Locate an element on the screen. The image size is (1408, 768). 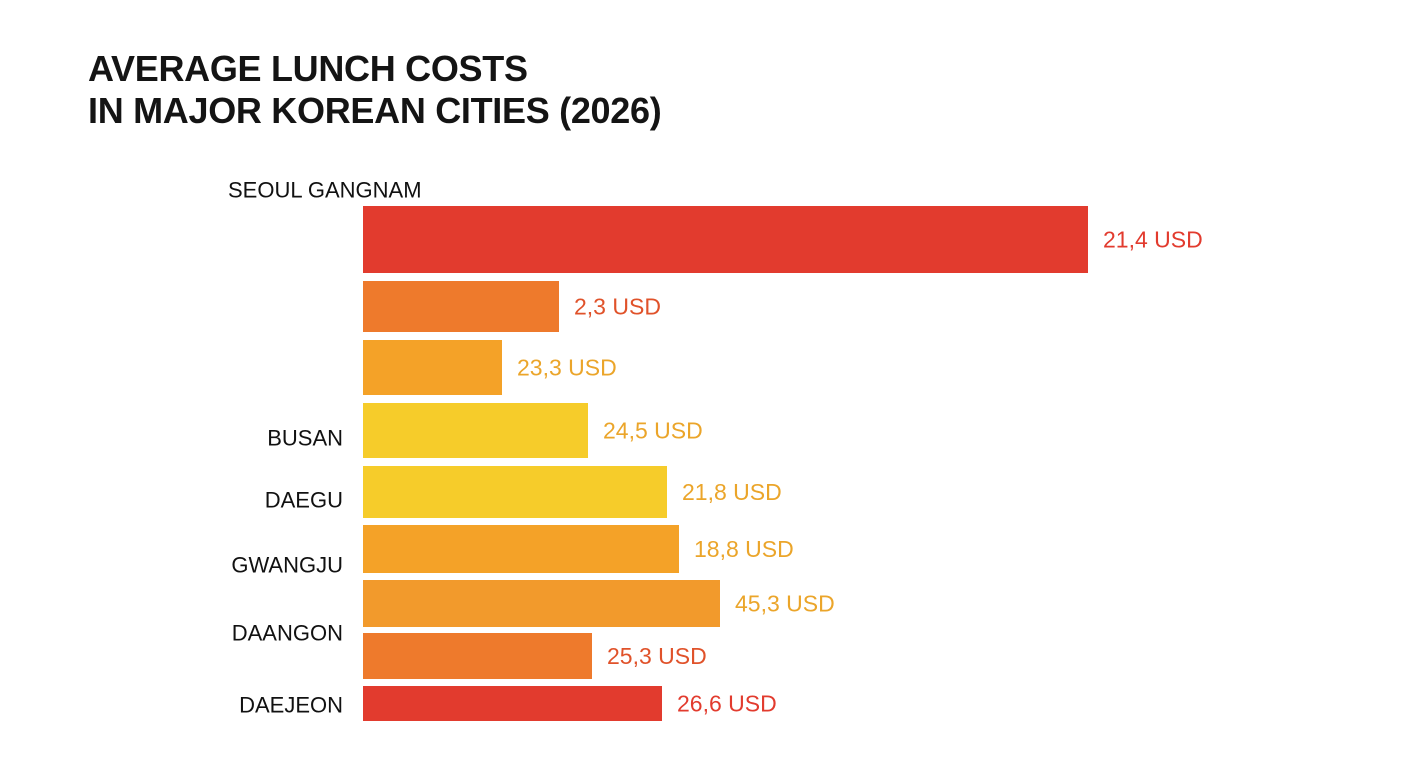
category-label-1: SEOUL GANGNAM is located at coordinates (325, 190).